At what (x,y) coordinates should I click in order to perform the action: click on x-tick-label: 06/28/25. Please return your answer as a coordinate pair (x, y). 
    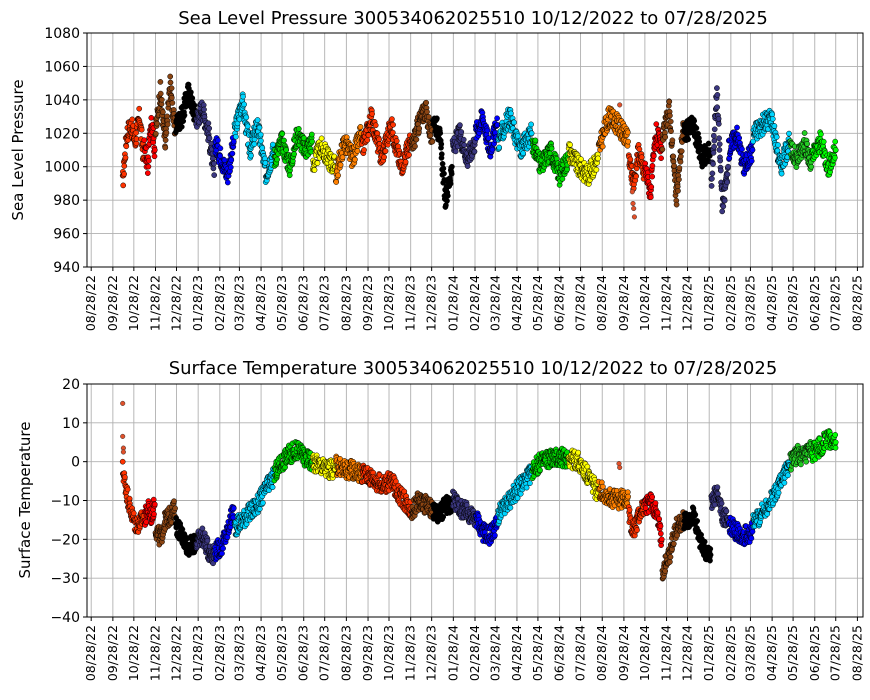
    Looking at the image, I should click on (814, 303).